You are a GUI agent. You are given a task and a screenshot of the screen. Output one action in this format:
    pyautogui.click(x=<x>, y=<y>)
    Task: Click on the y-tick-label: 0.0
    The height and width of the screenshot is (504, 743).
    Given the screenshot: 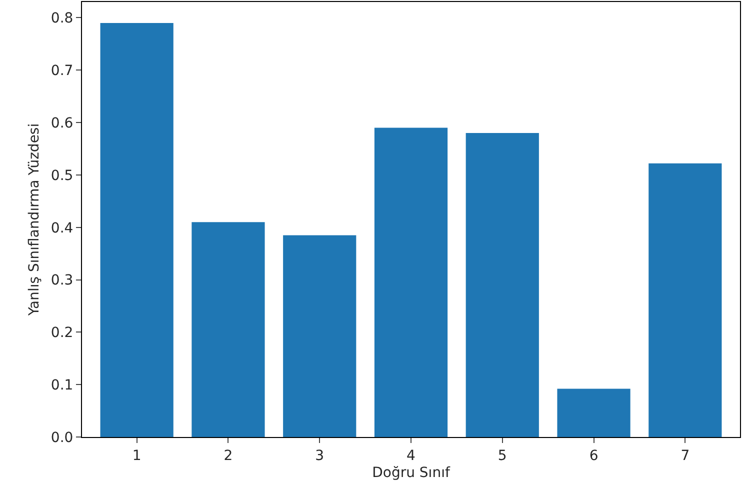 What is the action you would take?
    pyautogui.click(x=62, y=438)
    